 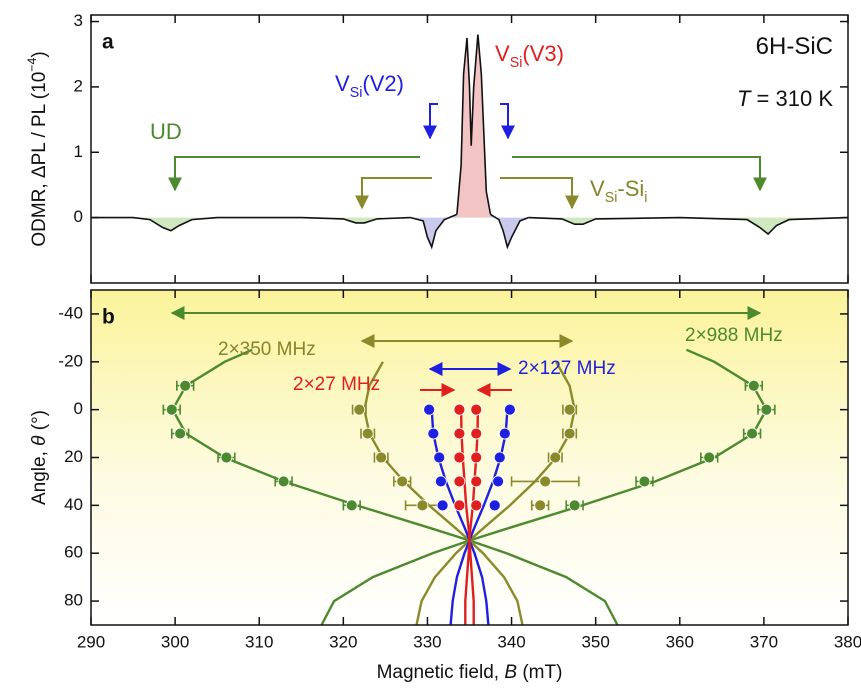 I want to click on text-part: 2×350 MHz, so click(x=267, y=349).